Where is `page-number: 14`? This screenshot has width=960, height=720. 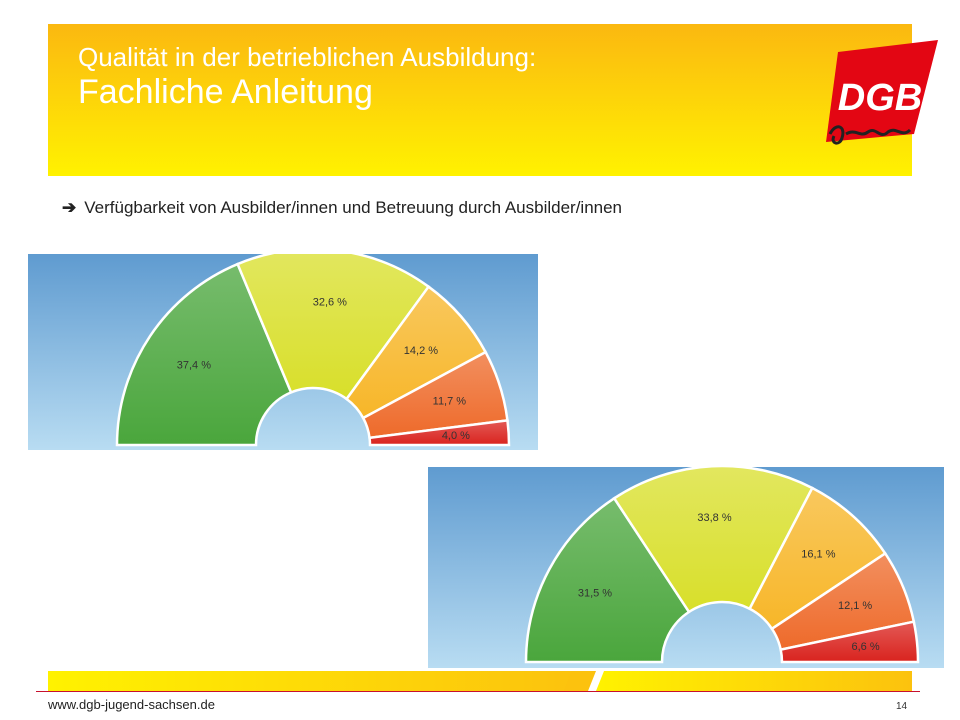
page-number: 14 is located at coordinates (902, 706).